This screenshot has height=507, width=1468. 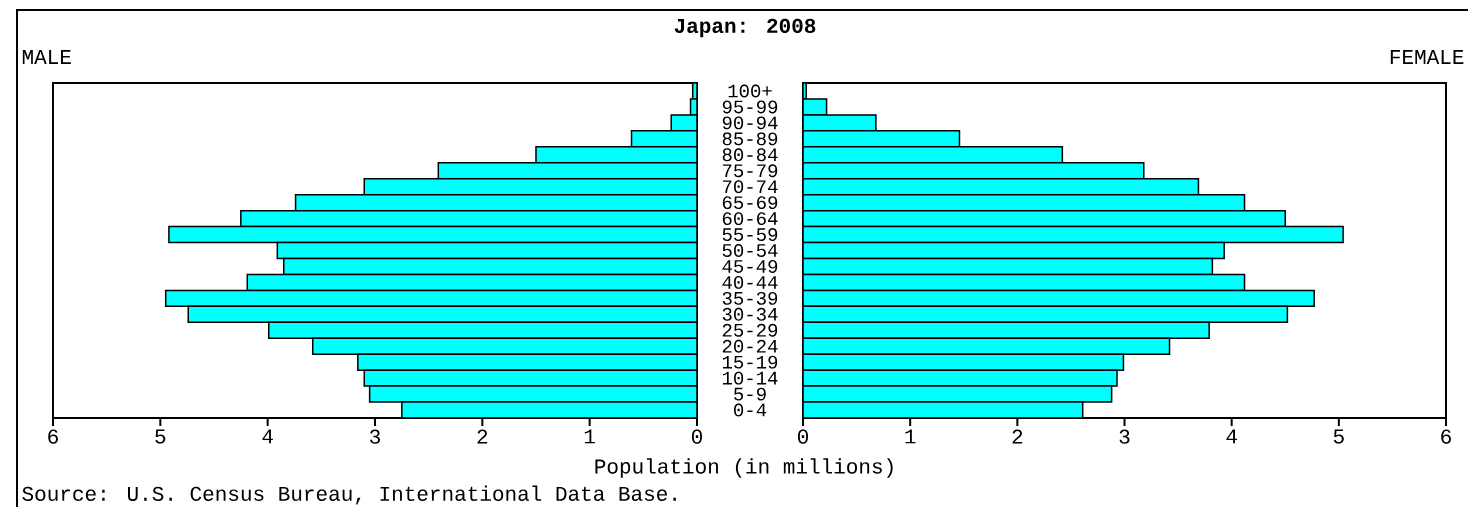 What do you see at coordinates (750, 314) in the screenshot?
I see `y-tick-label: 30-34` at bounding box center [750, 314].